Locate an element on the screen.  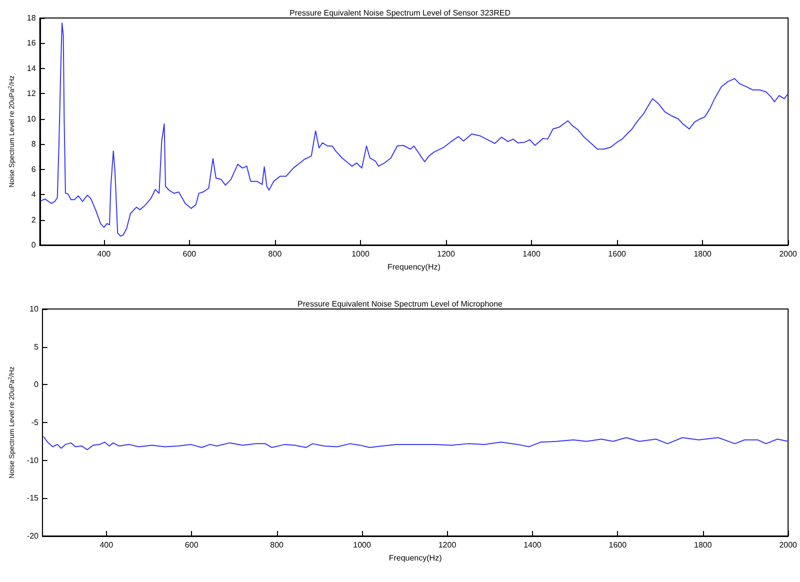
chart-title: Pressure Equivalent Noise Spectrum Level of Microphone is located at coordinates (401, 304).